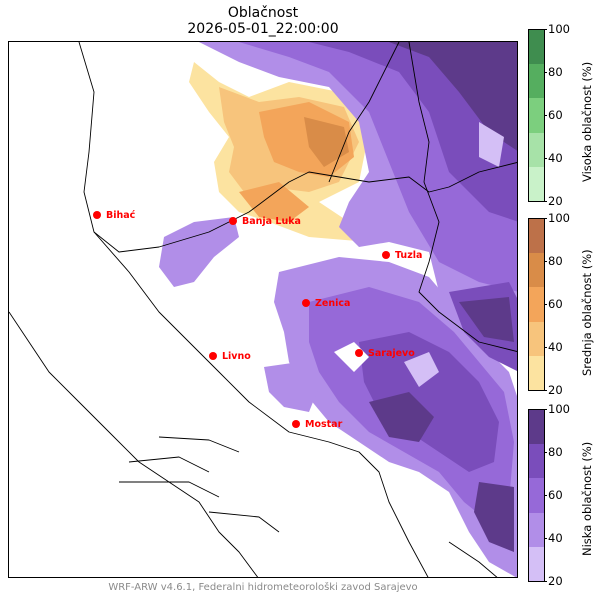  Describe the element at coordinates (332, 303) in the screenshot. I see `city-label-zenica: Zenica` at that location.